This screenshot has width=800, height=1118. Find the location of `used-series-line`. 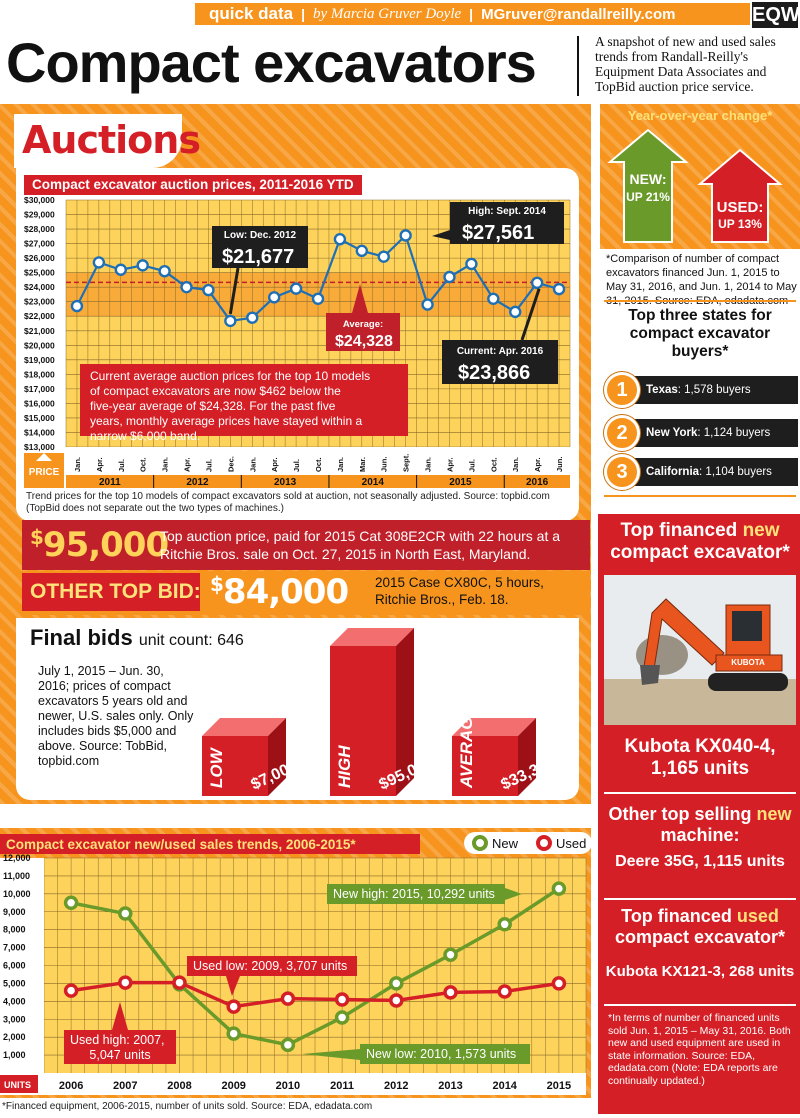

used-series-line is located at coordinates (315, 994).